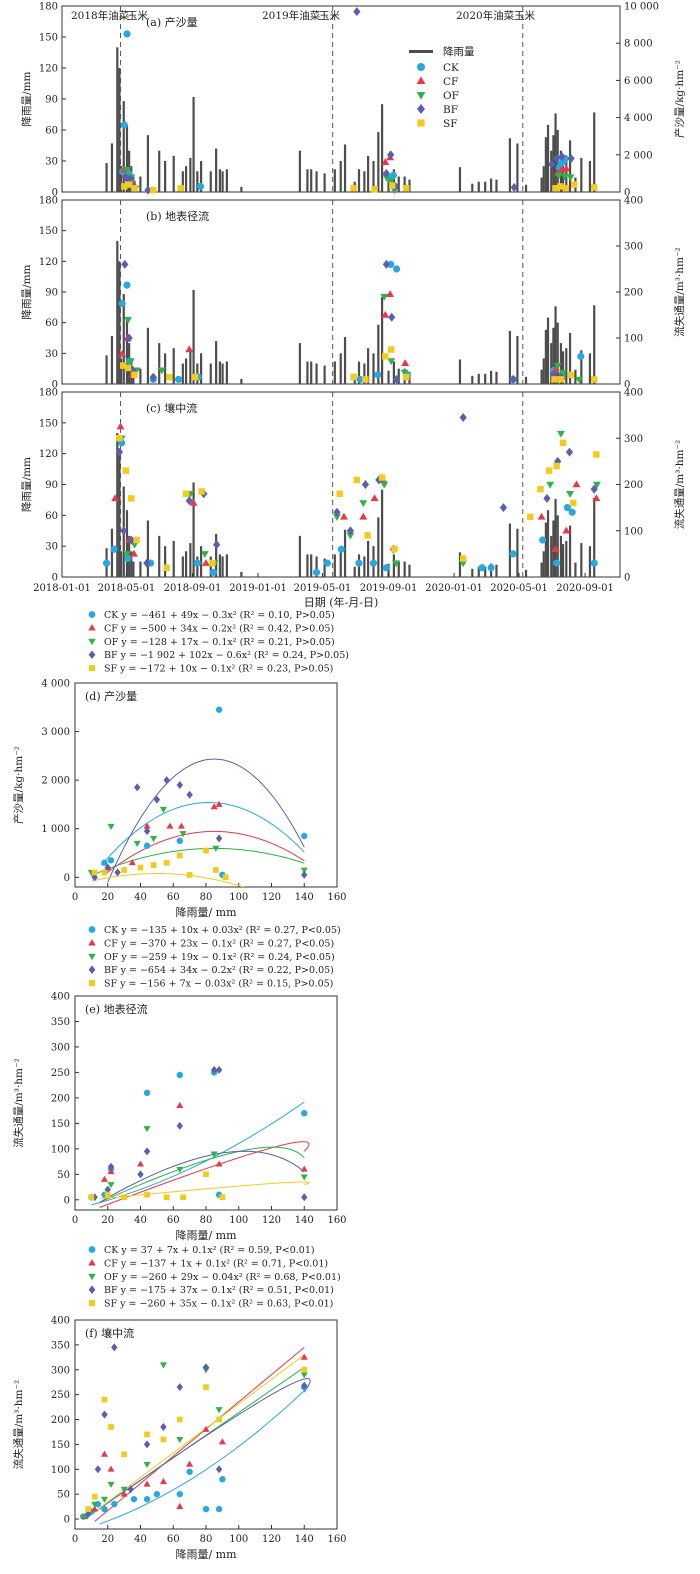 The height and width of the screenshot is (1574, 700). I want to click on legend-label: CK, so click(451, 68).